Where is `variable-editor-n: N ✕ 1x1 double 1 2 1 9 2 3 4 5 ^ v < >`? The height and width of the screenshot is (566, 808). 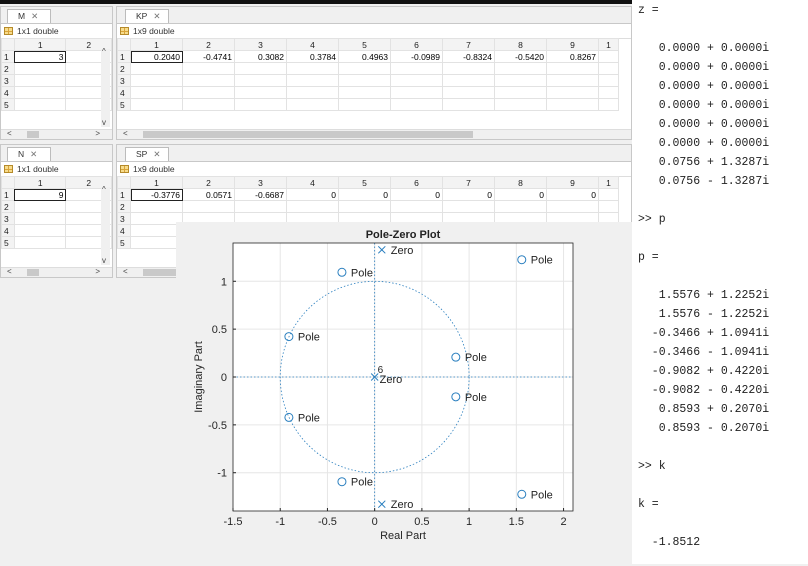 variable-editor-n: N ✕ 1x1 double 1 2 1 9 2 3 4 5 ^ v < > is located at coordinates (56, 211).